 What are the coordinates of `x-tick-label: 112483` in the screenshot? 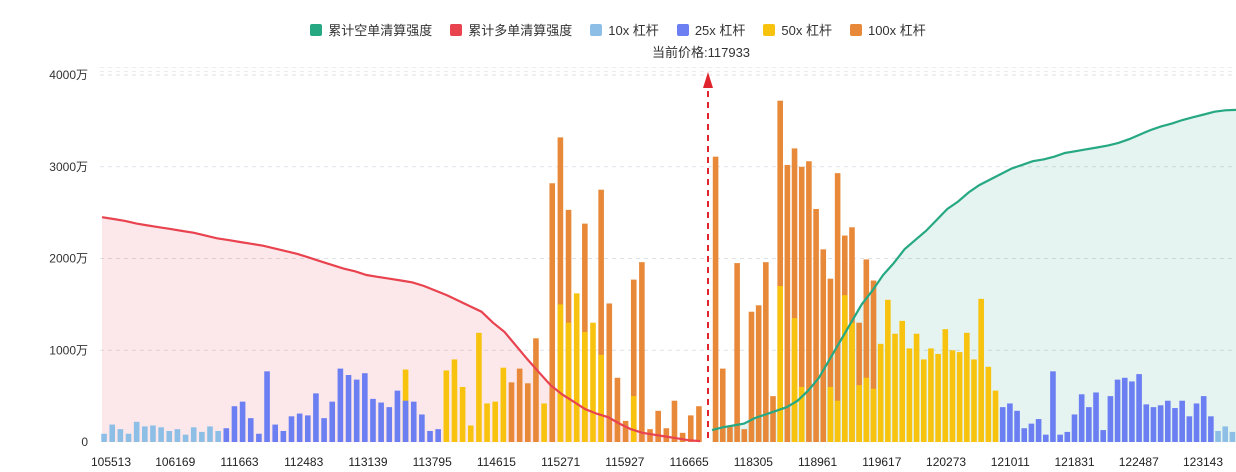 It's located at (303, 462).